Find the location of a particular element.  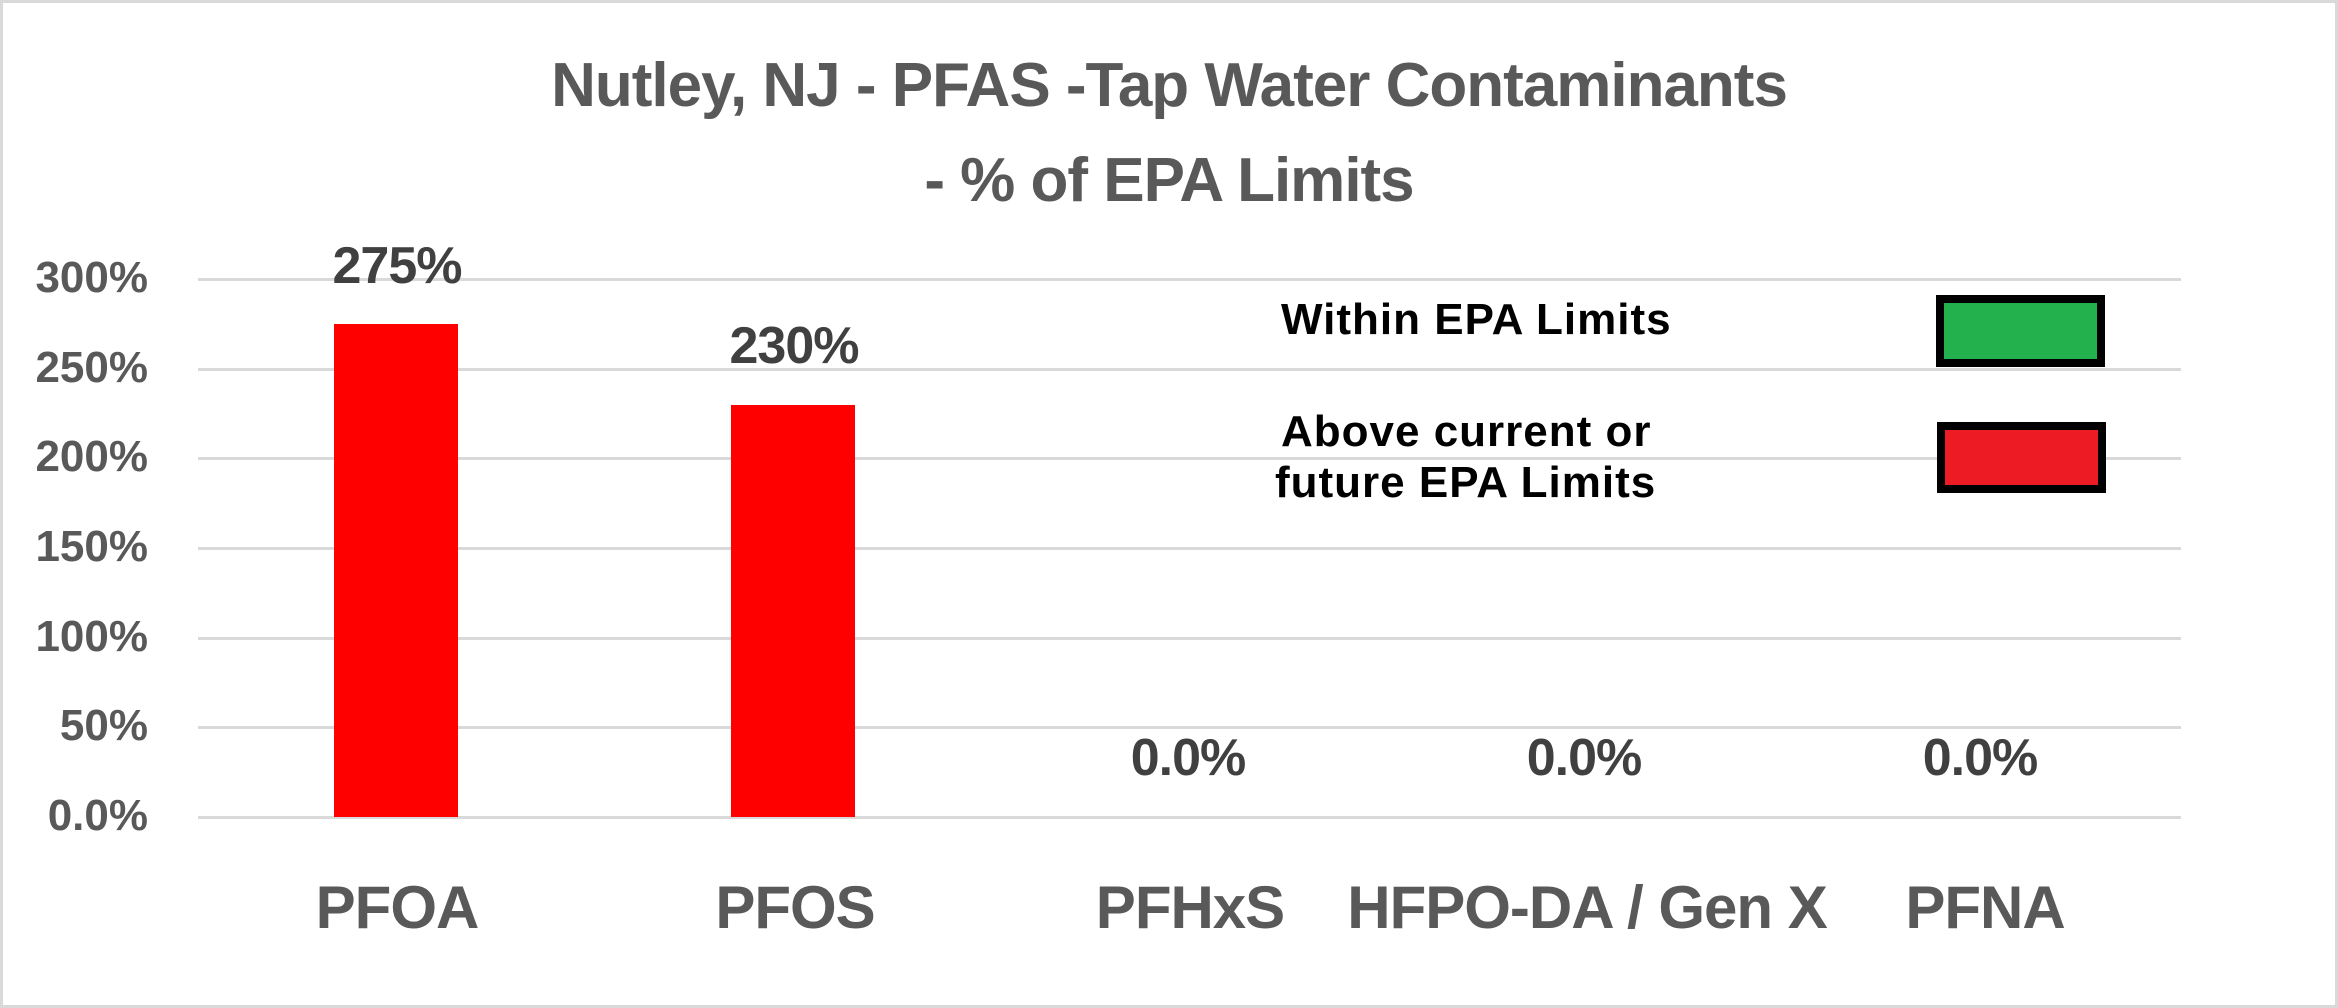

bar-pfos is located at coordinates (792, 610).